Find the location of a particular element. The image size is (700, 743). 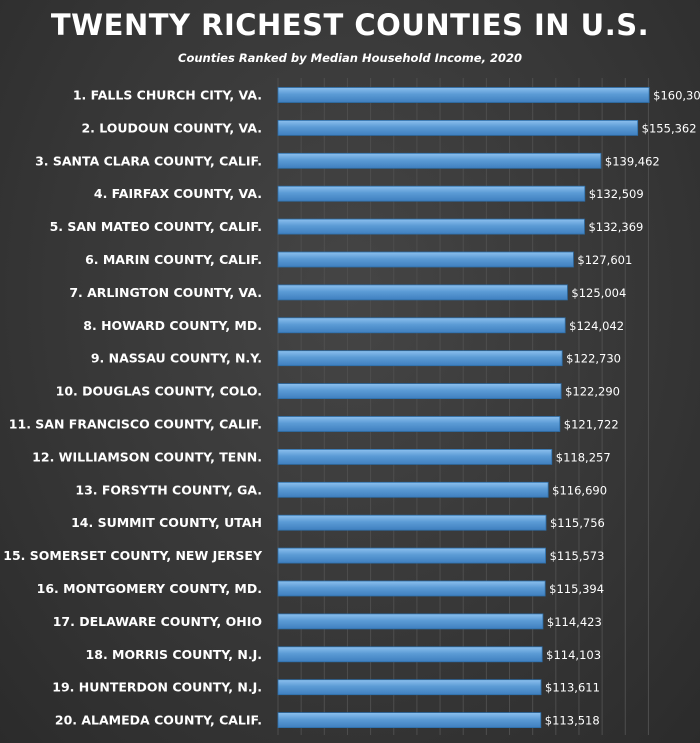

category-label: 4. FAIRFAX COUNTY, VA. is located at coordinates (178, 193).